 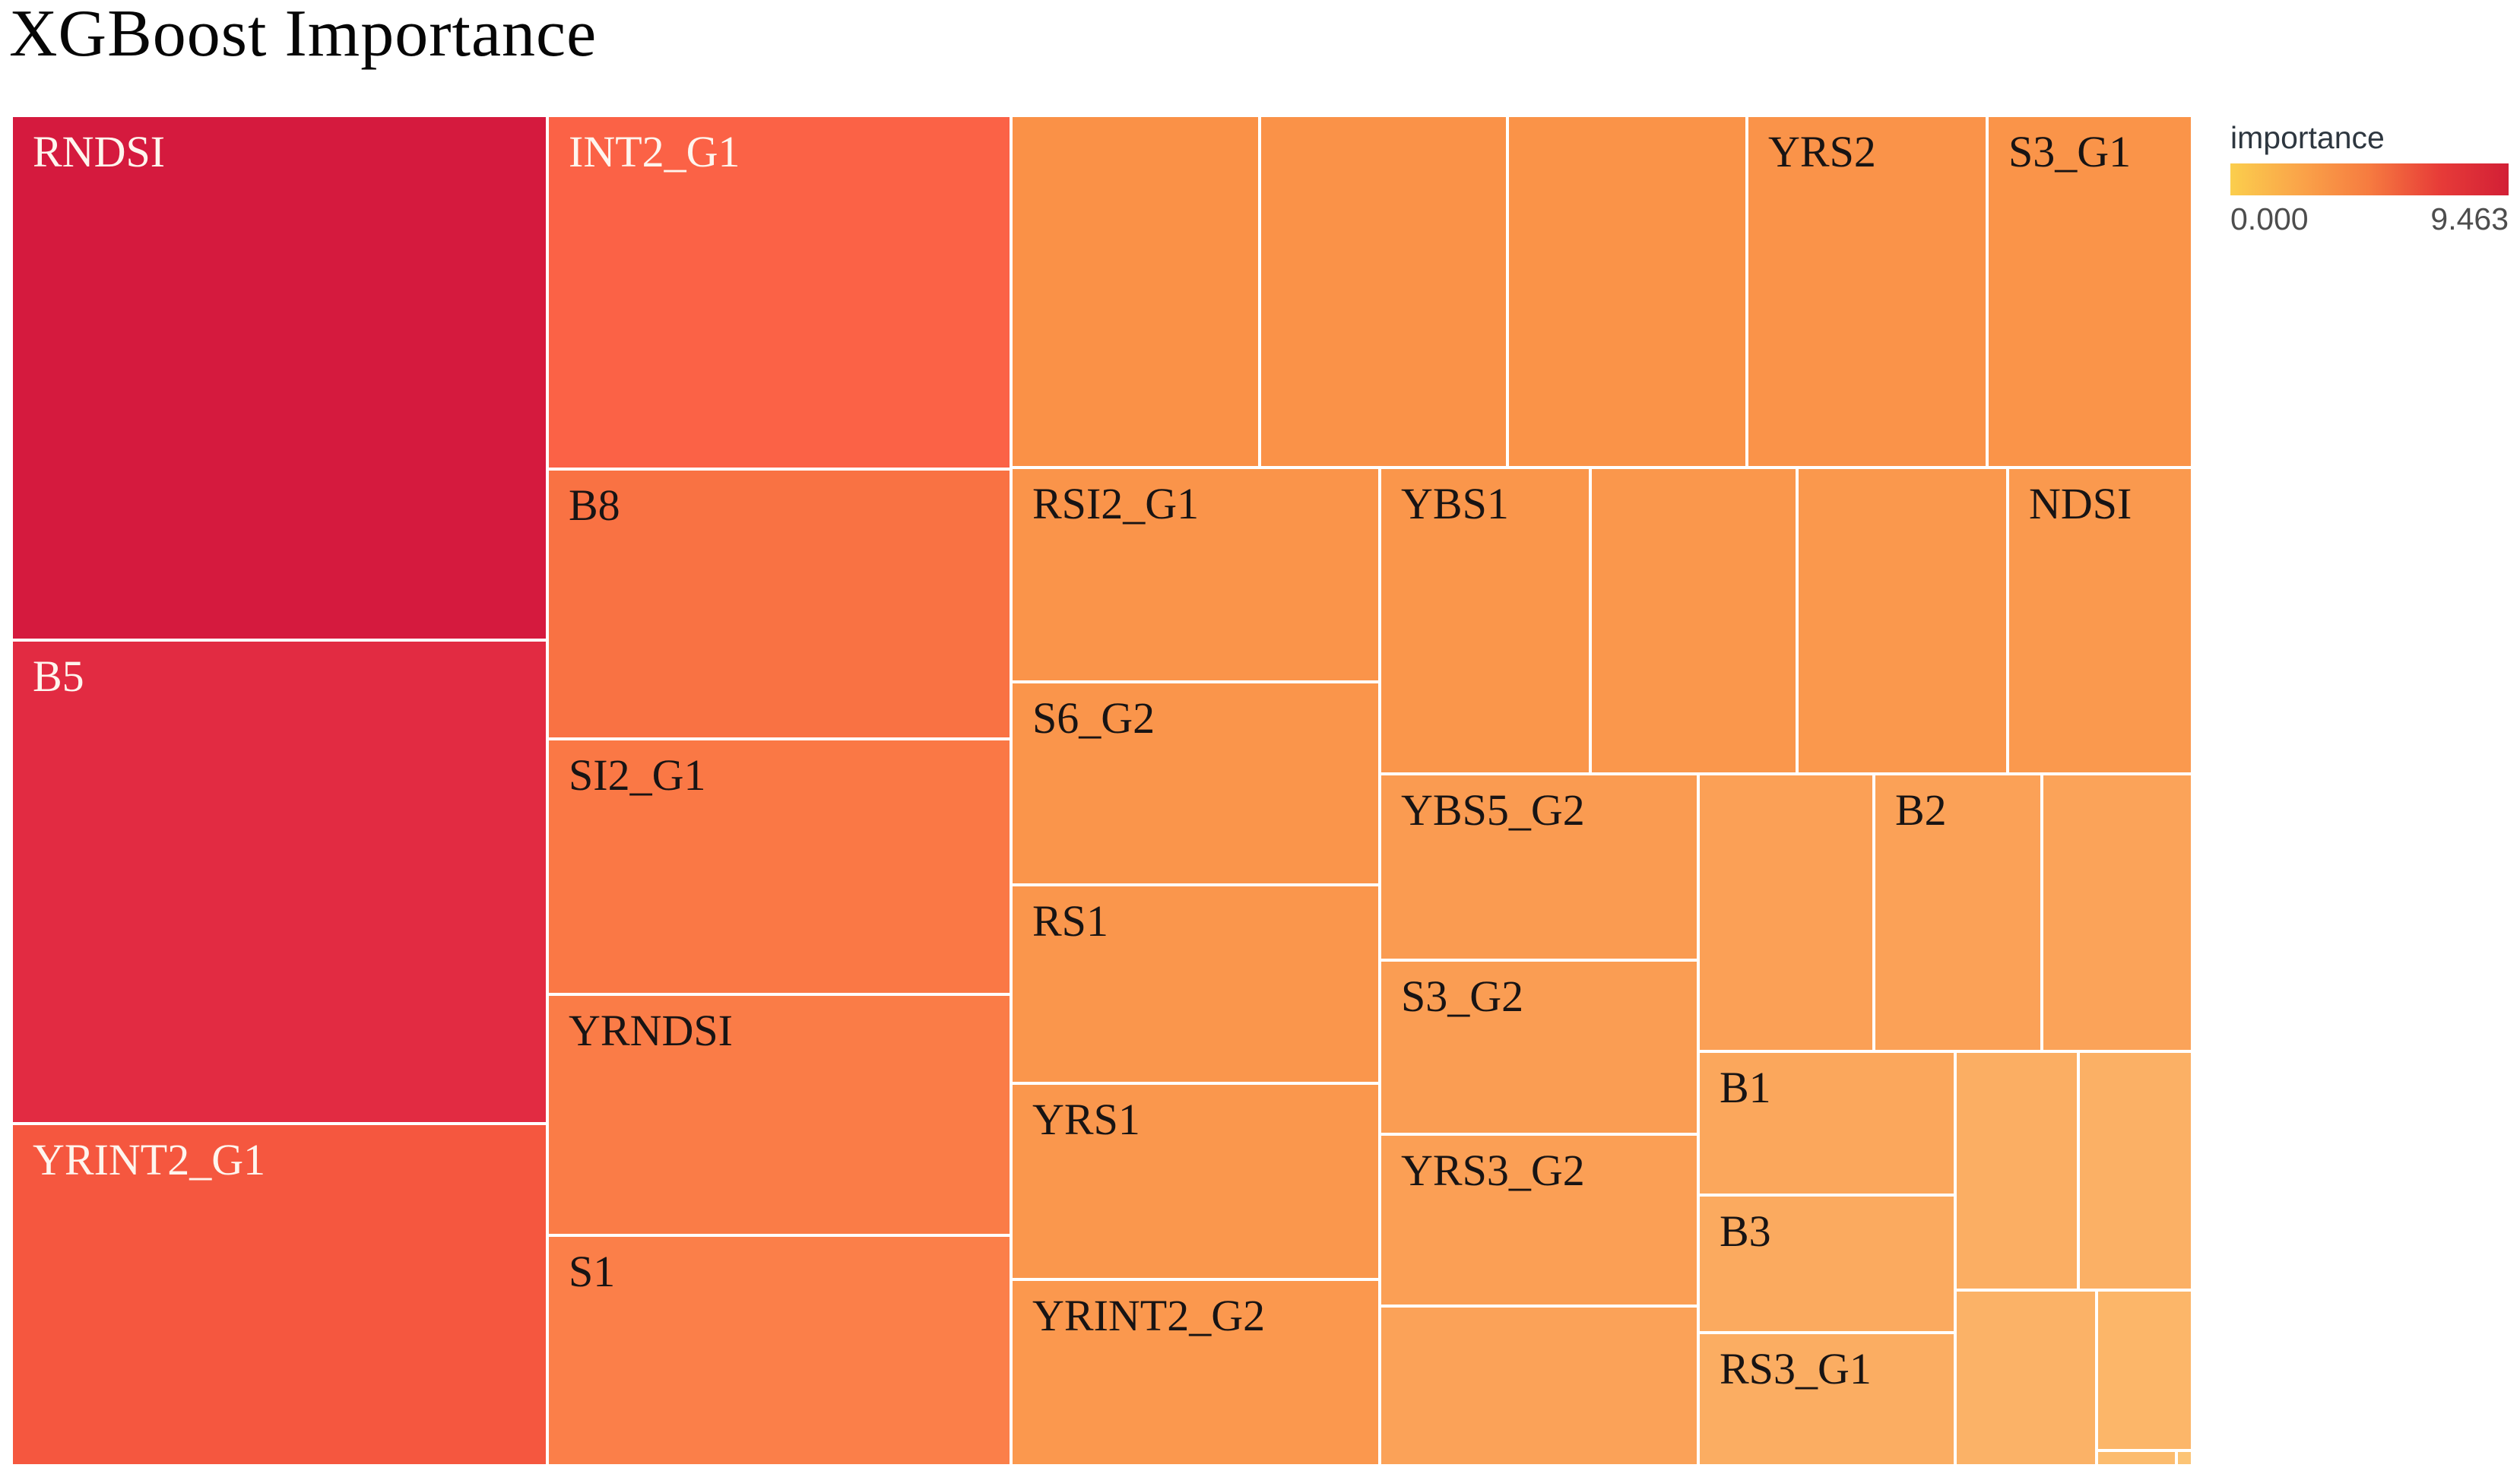 What do you see at coordinates (2269, 218) in the screenshot?
I see `legend-min-label: 0.000` at bounding box center [2269, 218].